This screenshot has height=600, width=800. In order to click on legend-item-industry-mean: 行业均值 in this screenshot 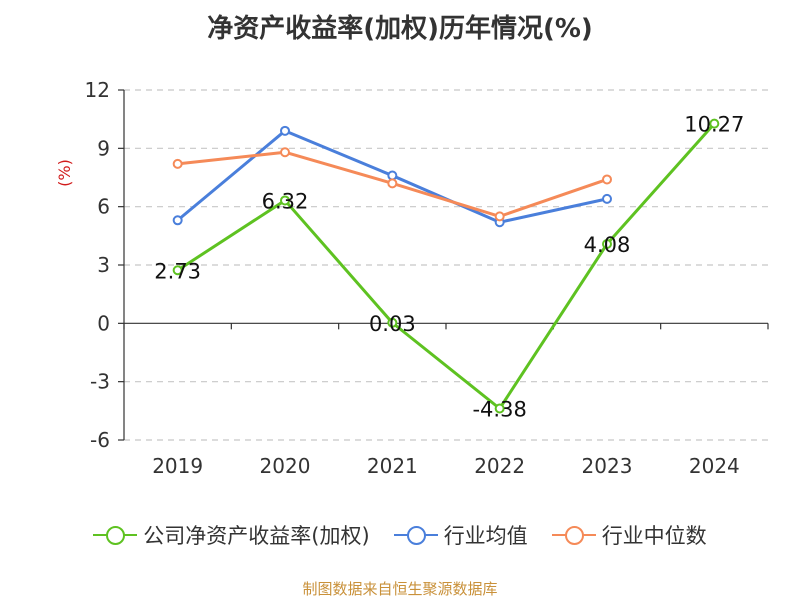, I will do `click(460, 535)`.